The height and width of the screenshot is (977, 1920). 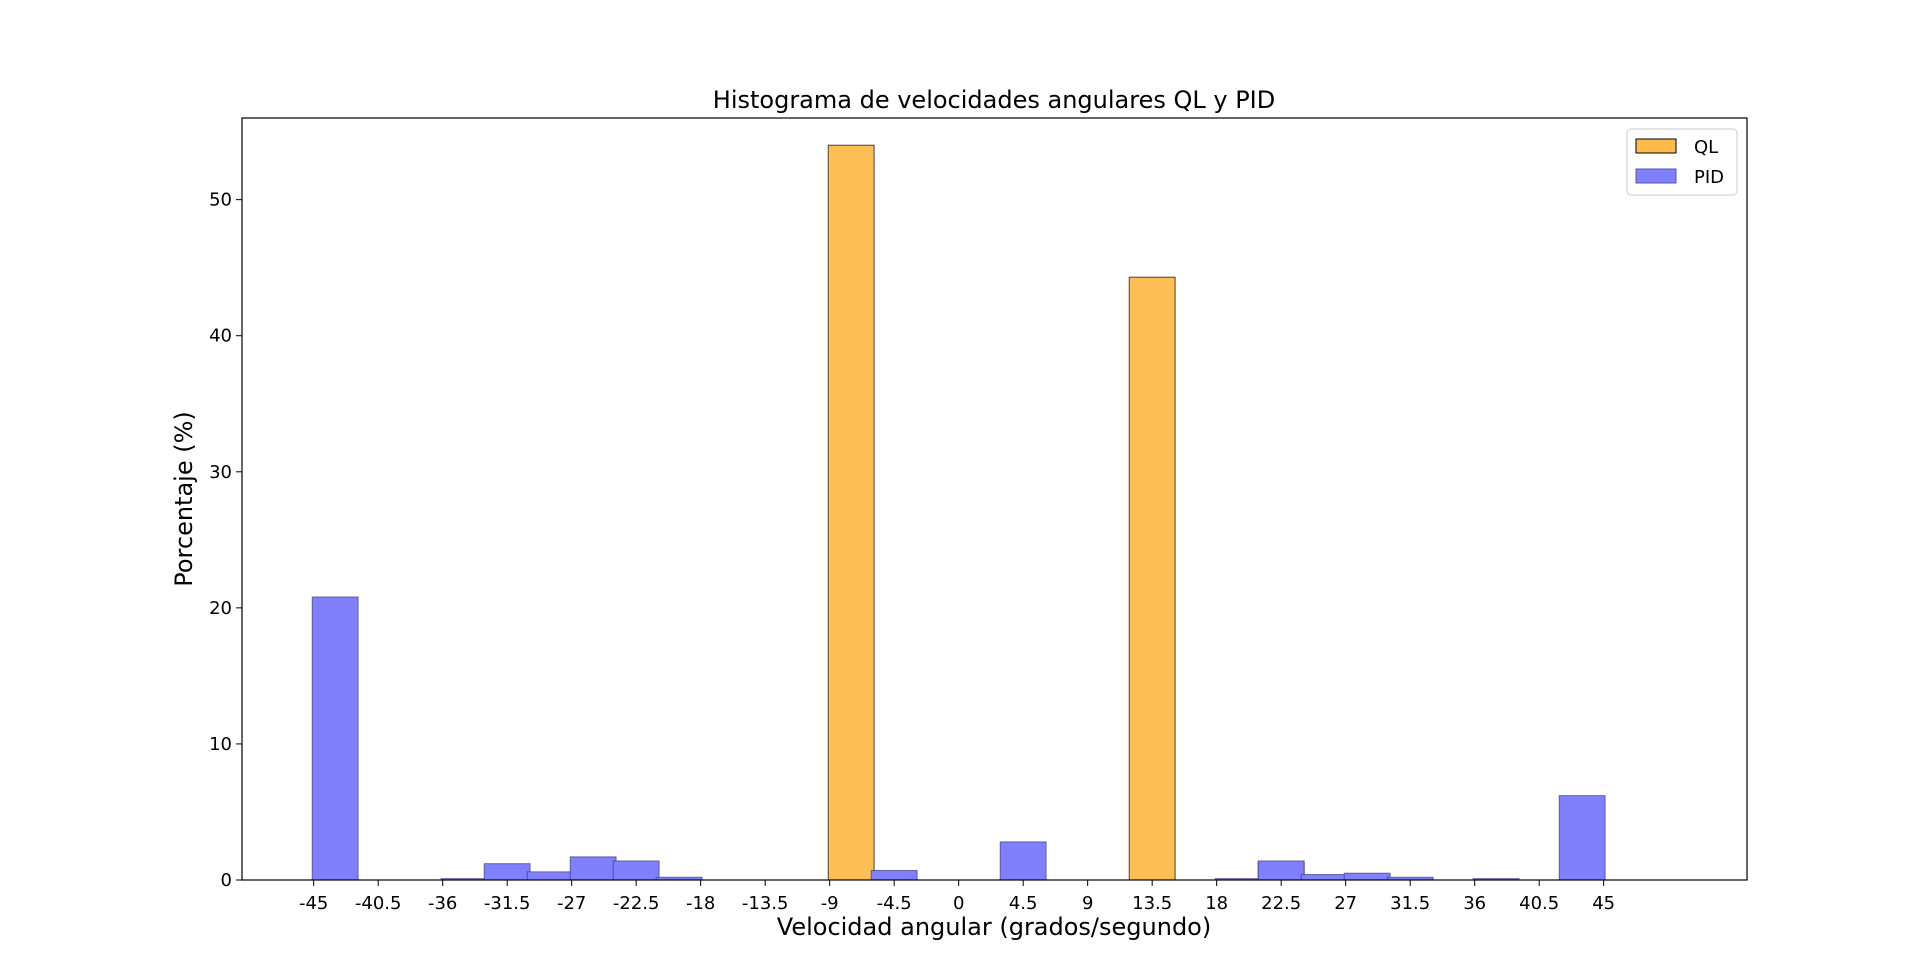 I want to click on y-axis-ticks: 0 10 20 30 40 50, so click(x=225, y=540).